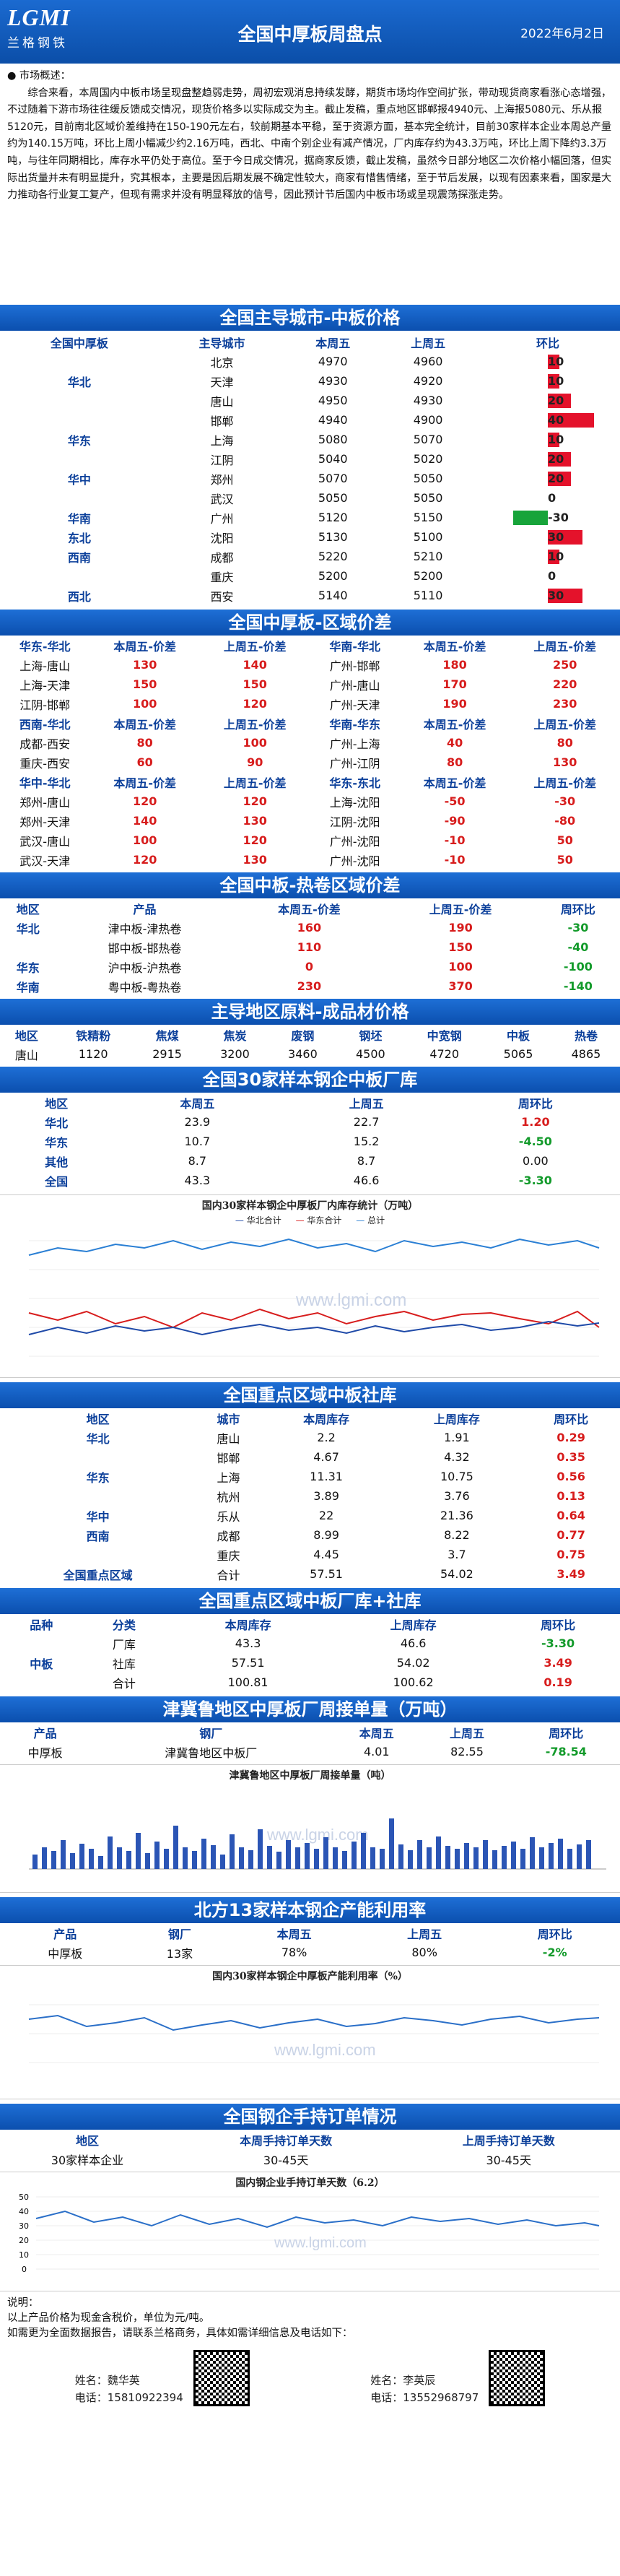 The width and height of the screenshot is (620, 2576). I want to click on table-cell: 250, so click(564, 665).